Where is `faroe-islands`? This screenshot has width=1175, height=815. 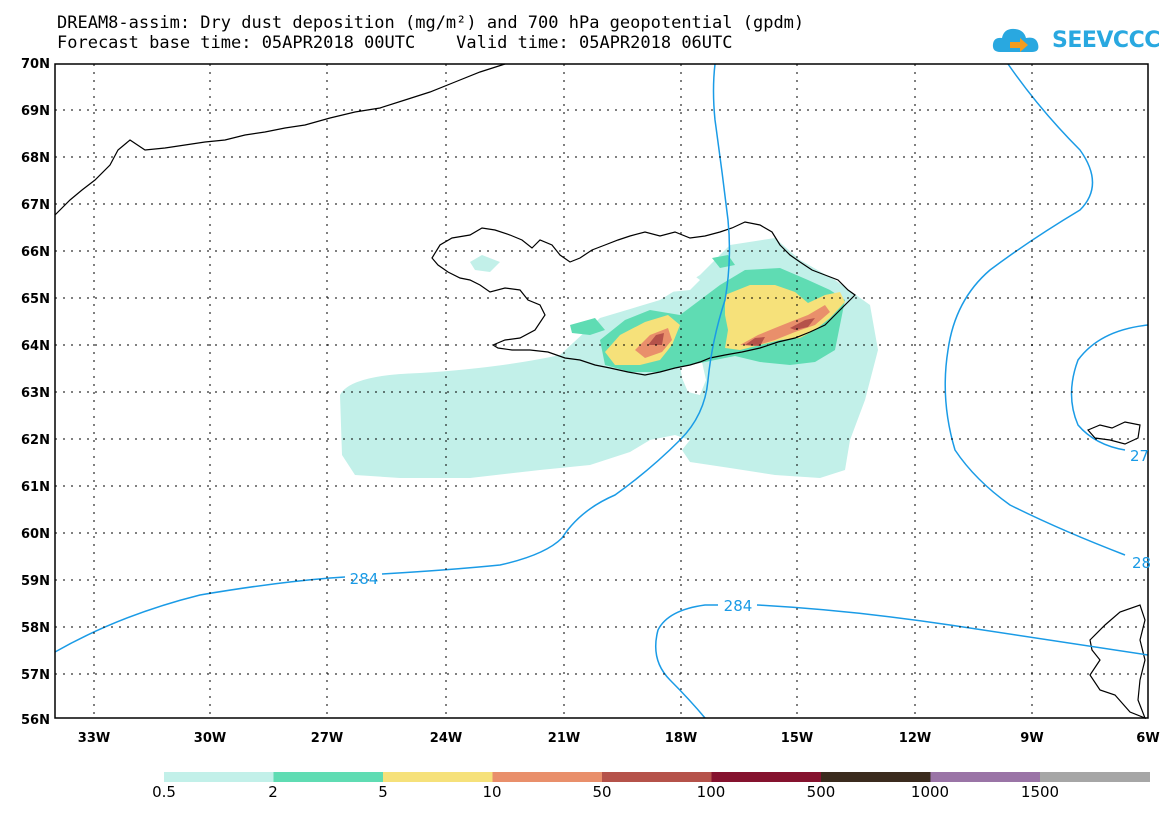
faroe-islands is located at coordinates (1113, 433).